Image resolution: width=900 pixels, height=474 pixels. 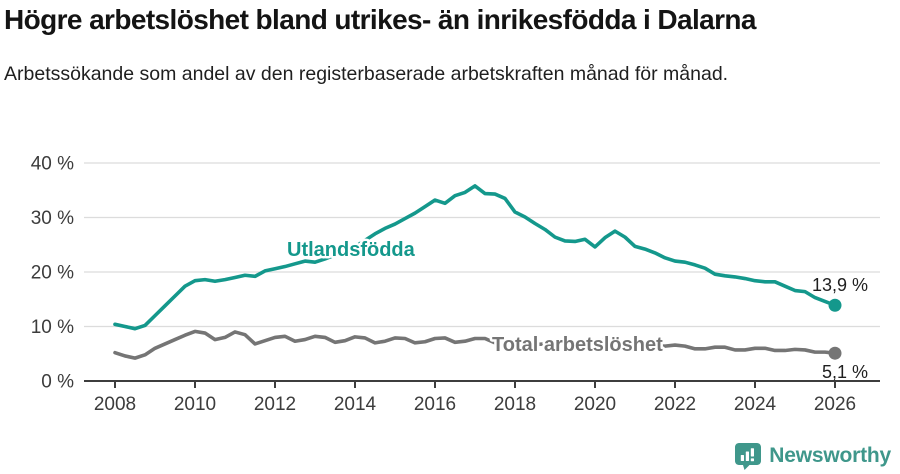 What do you see at coordinates (475, 344) in the screenshot?
I see `series-line-total` at bounding box center [475, 344].